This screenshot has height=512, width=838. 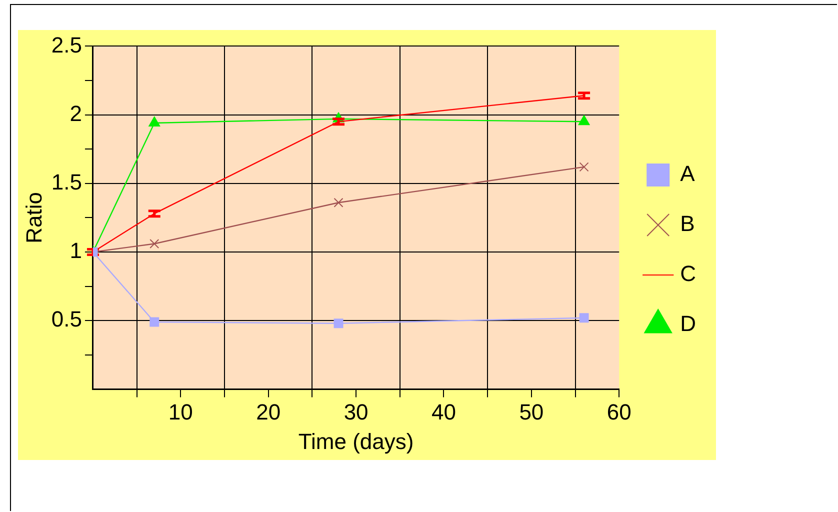 What do you see at coordinates (66, 181) in the screenshot?
I see `y-tick-label: 1.5` at bounding box center [66, 181].